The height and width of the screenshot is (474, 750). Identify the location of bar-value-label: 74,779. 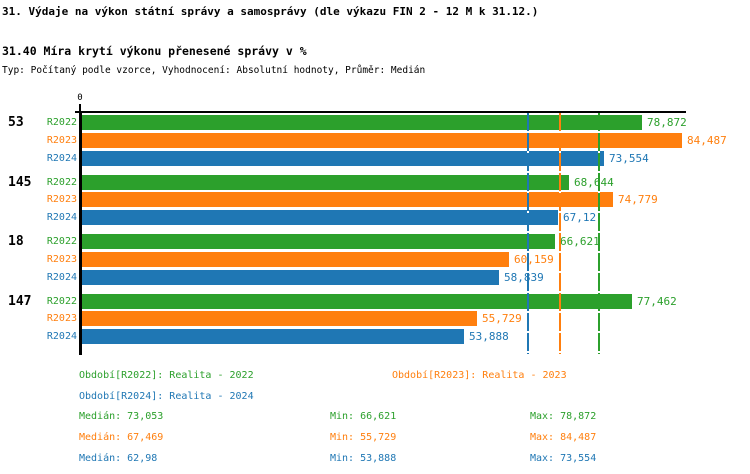
(638, 199).